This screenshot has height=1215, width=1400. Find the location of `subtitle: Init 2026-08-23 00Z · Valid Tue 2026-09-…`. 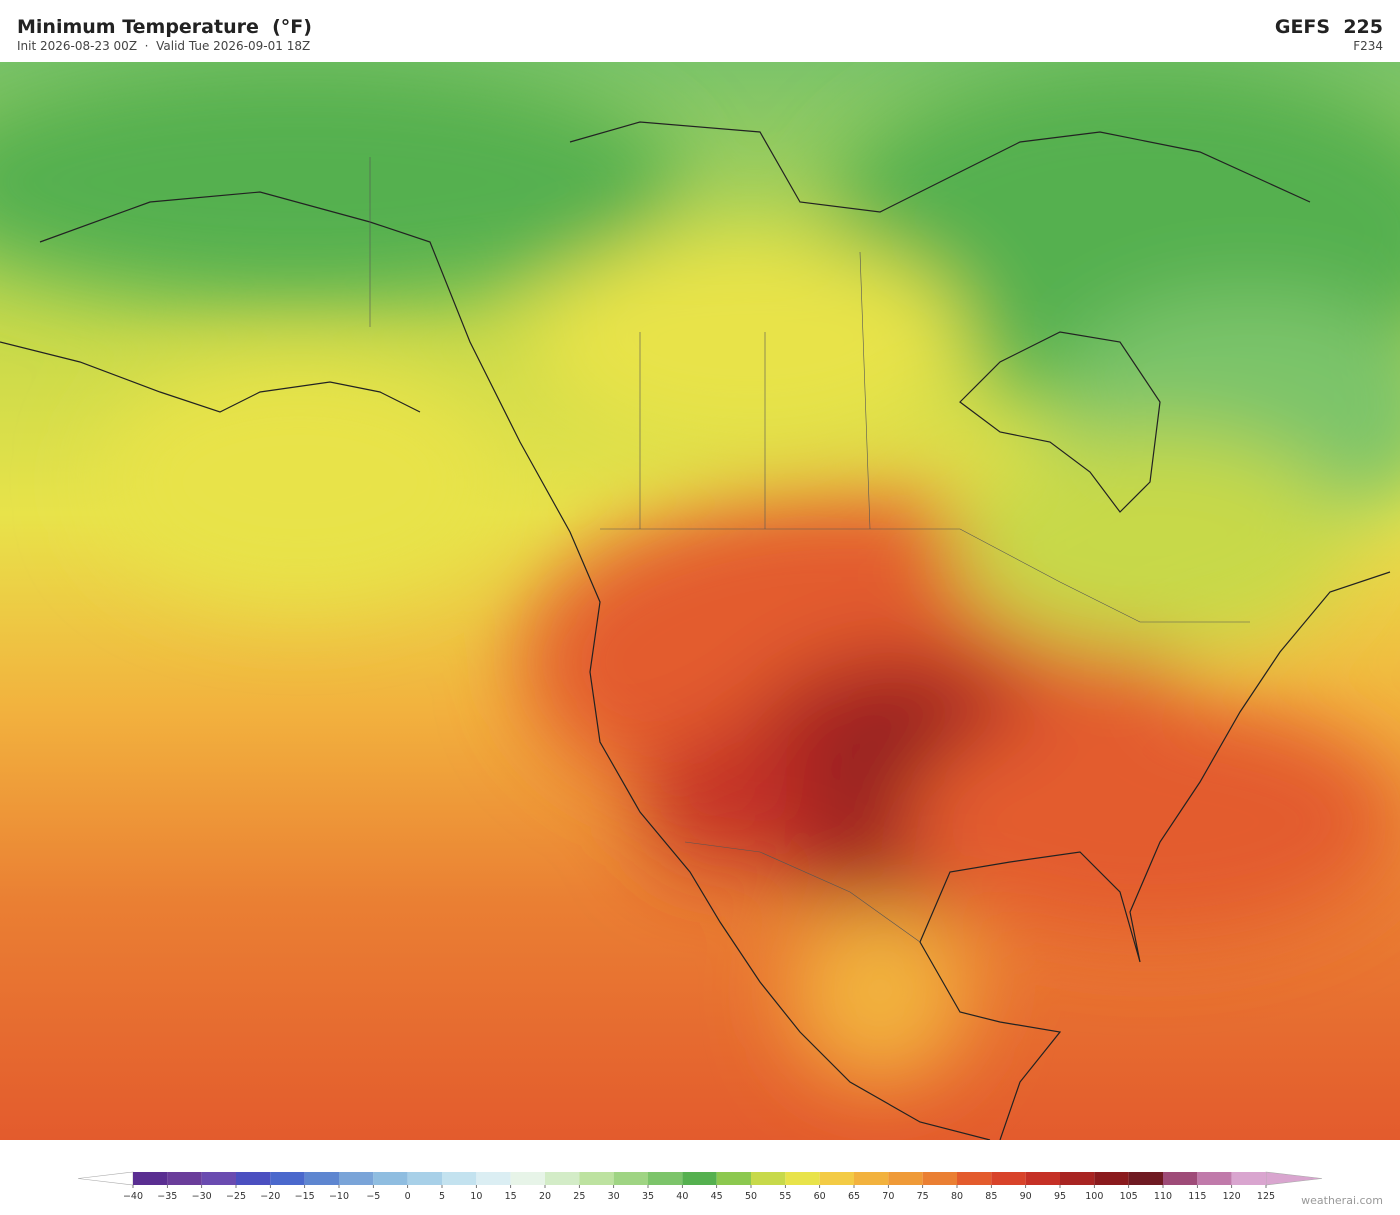

subtitle: Init 2026-08-23 00Z · Valid Tue 2026-09-… is located at coordinates (164, 46).